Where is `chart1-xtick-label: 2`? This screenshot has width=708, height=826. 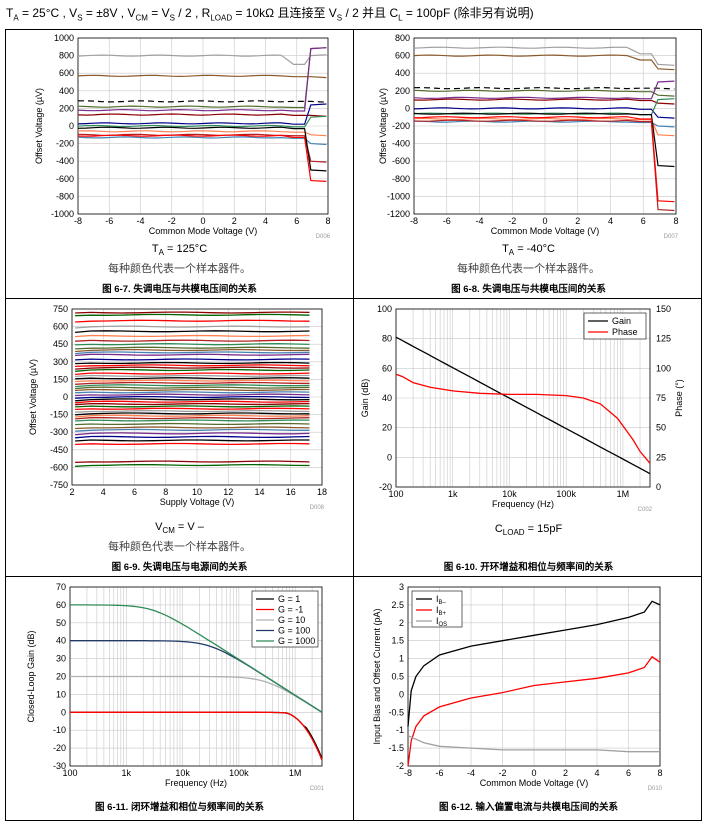 chart1-xtick-label: 2 is located at coordinates (577, 221).